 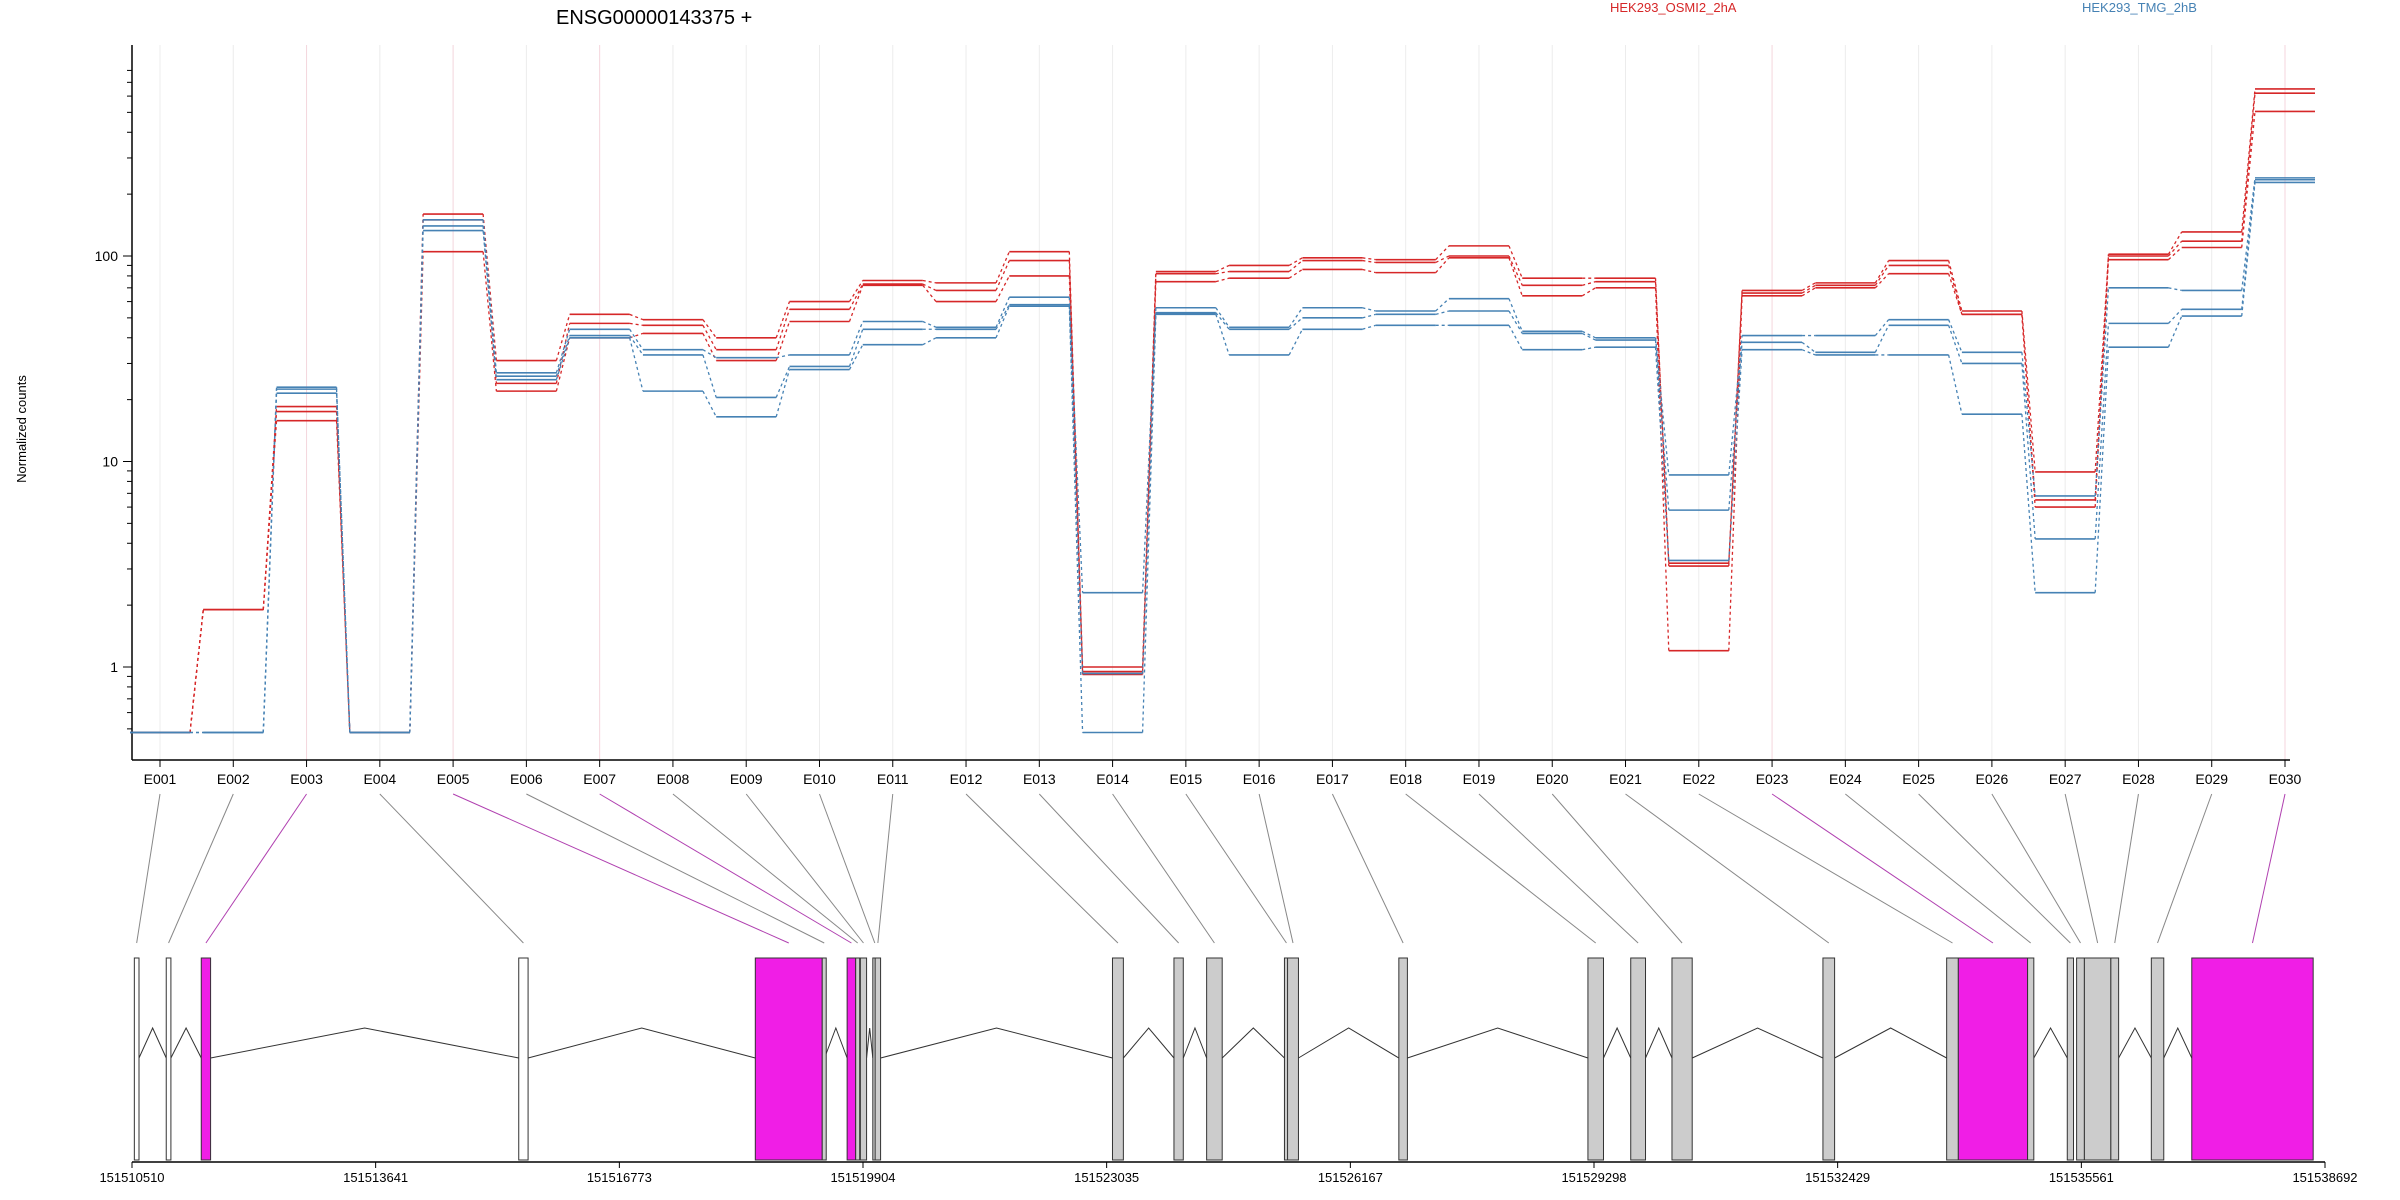 What do you see at coordinates (110, 462) in the screenshot?
I see `y-tick-label: 10` at bounding box center [110, 462].